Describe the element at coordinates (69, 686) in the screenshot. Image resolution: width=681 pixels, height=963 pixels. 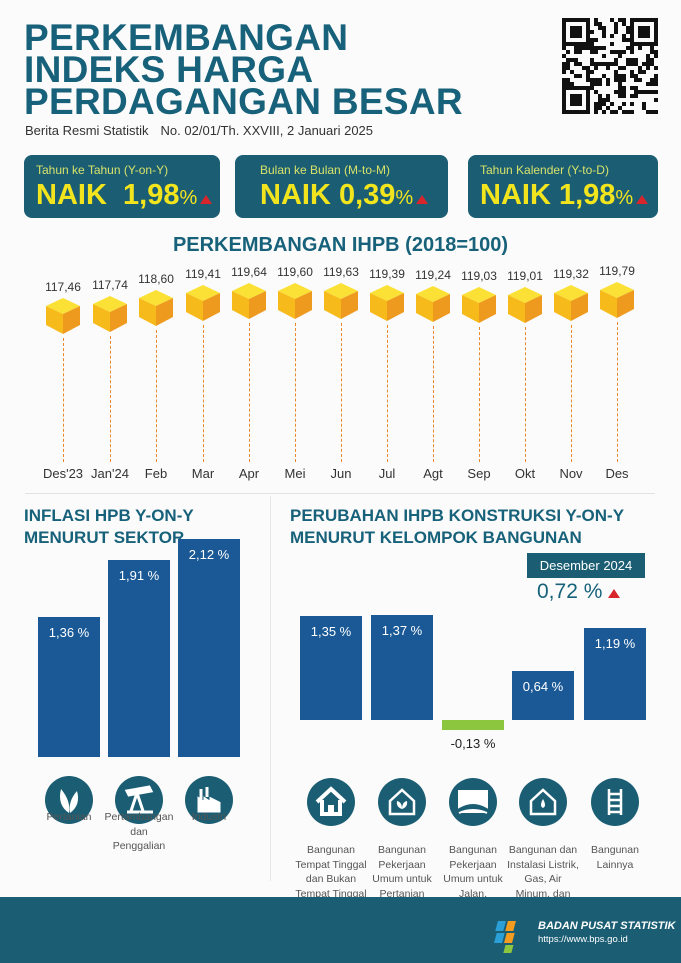
I see `bar: 1,36 %` at that location.